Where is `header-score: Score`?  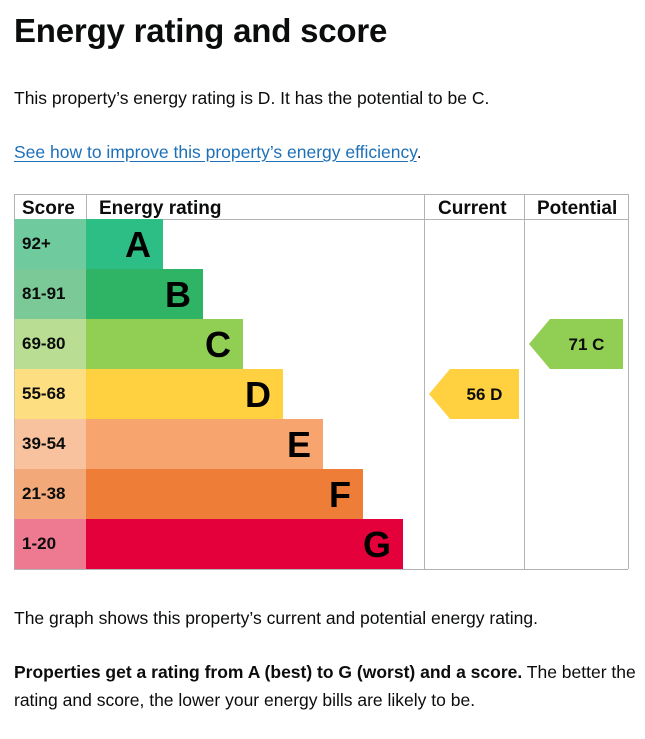
header-score: Score is located at coordinates (48, 208).